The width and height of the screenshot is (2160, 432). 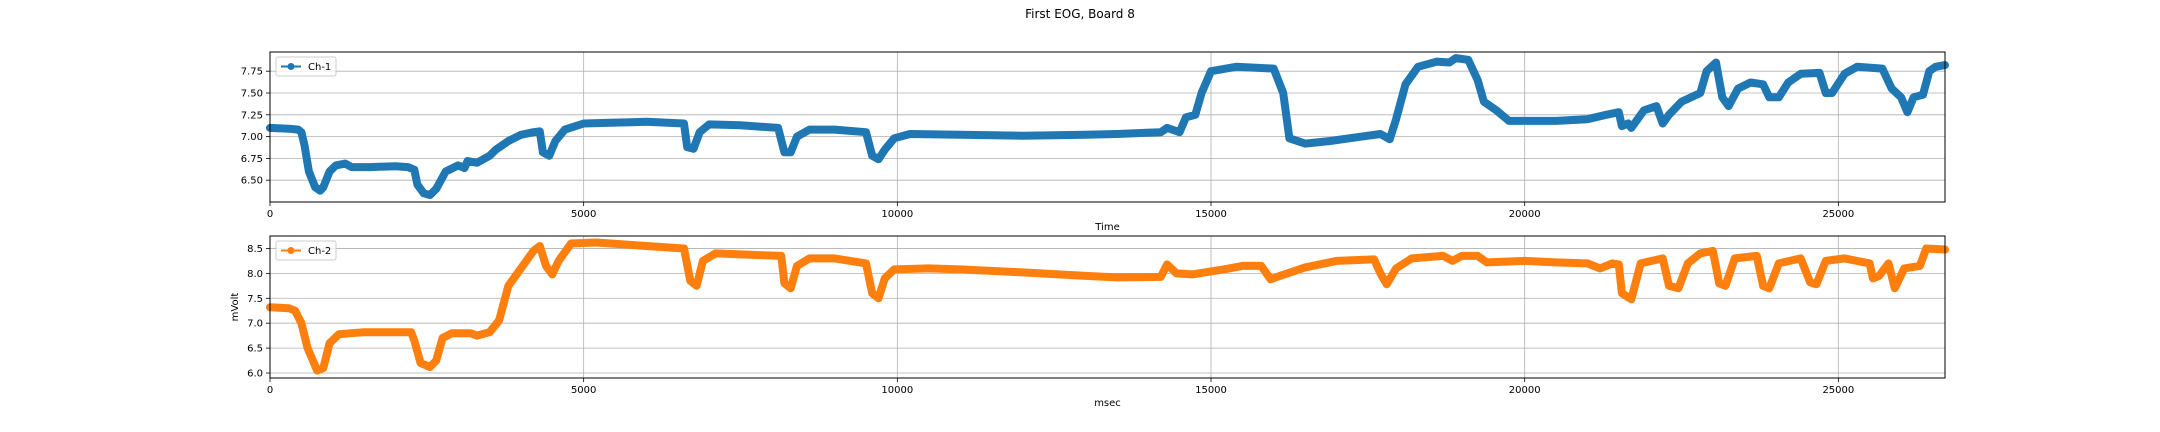 I want to click on legend-label: Ch-2, so click(x=319, y=251).